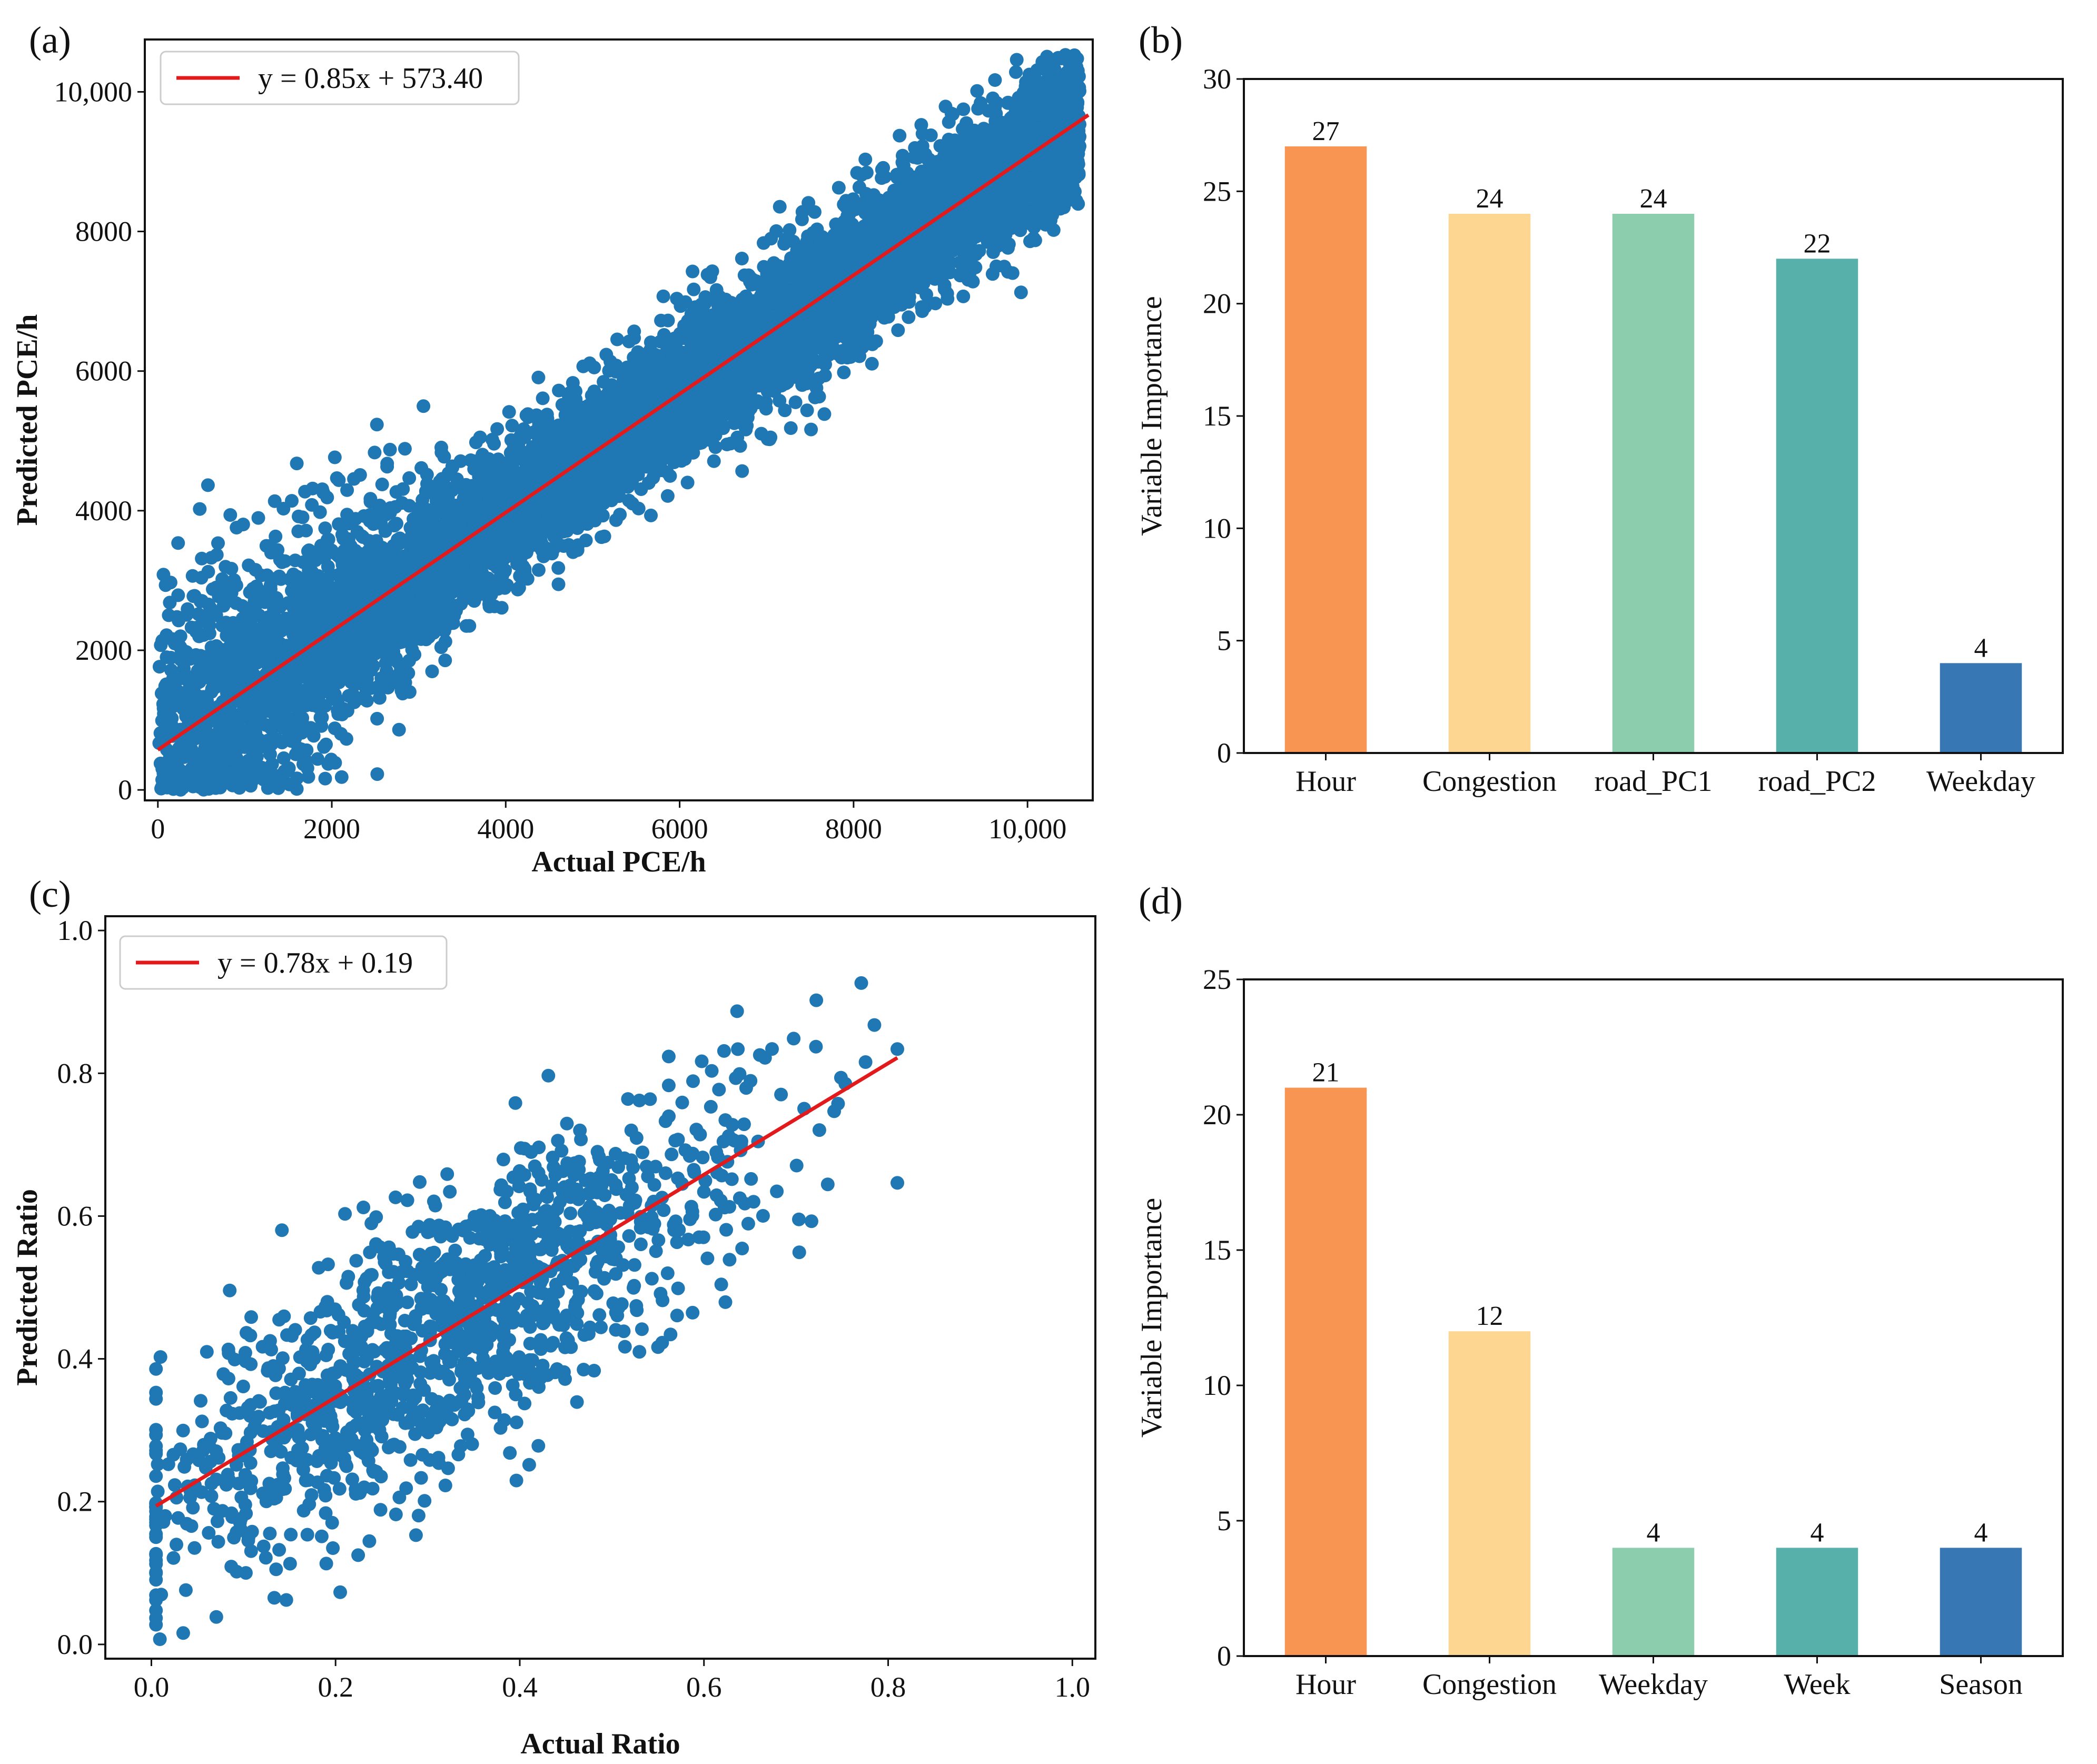  Describe the element at coordinates (50, 40) in the screenshot. I see `panel-a-label: (a)` at that location.